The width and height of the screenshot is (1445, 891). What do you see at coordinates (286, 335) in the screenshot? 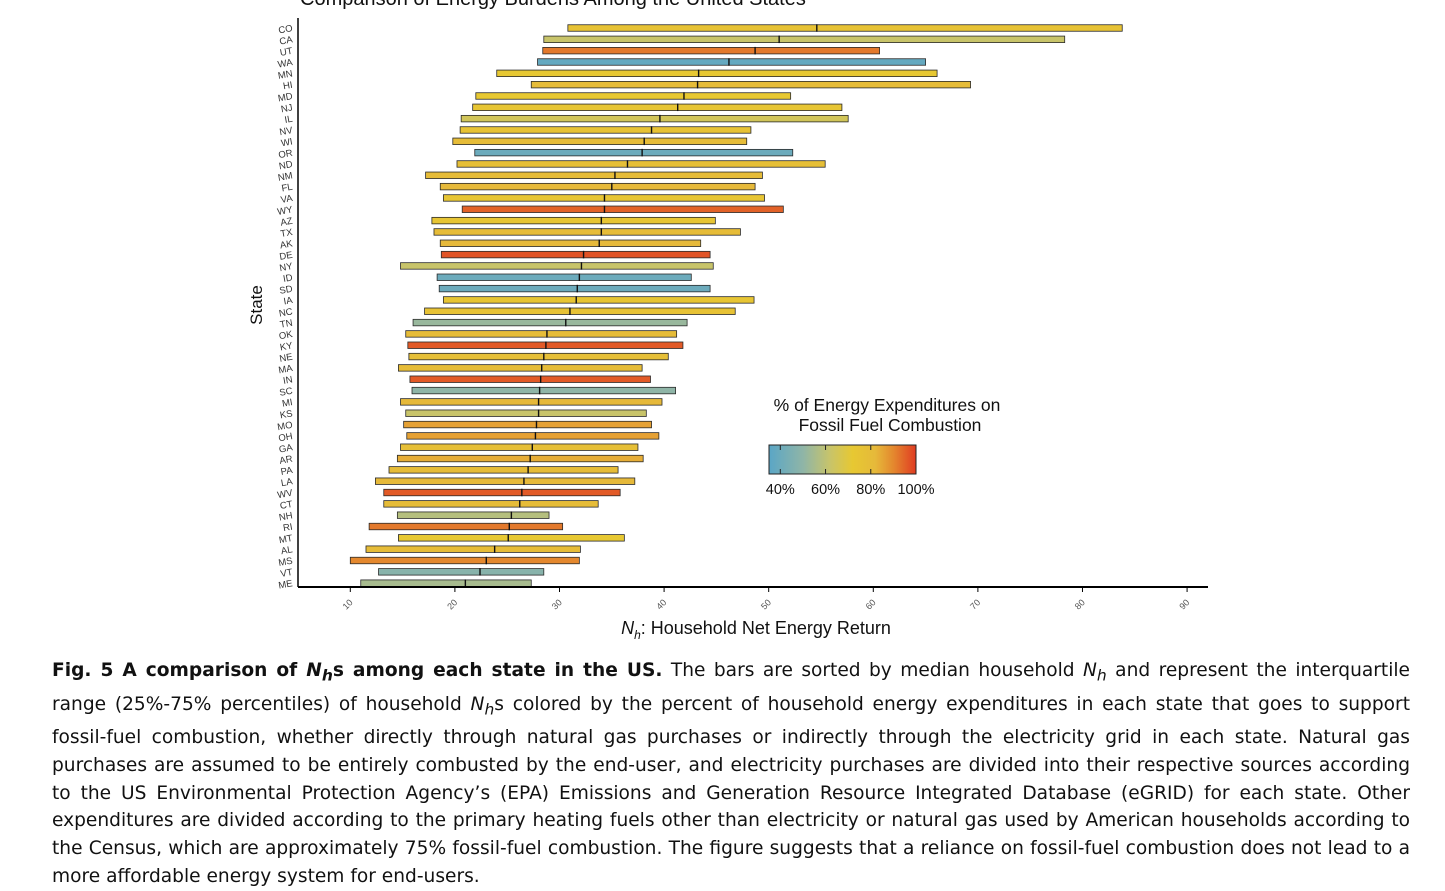
I see `state-label-ok: OK` at bounding box center [286, 335].